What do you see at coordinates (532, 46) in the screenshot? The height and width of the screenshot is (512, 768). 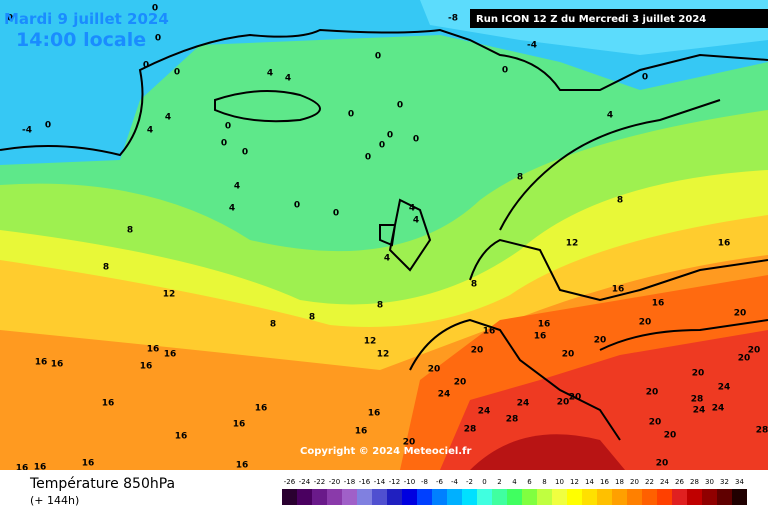 I see `contour-label: -4` at bounding box center [532, 46].